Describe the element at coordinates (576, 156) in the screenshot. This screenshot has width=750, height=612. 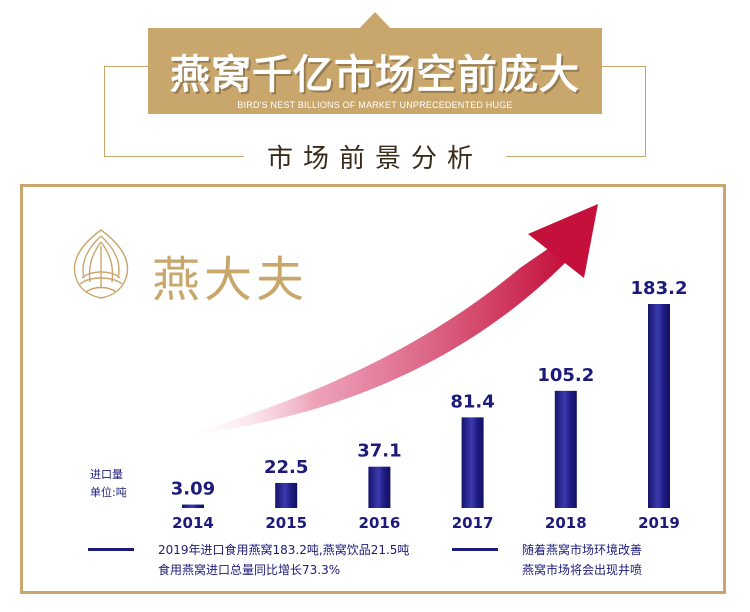
I see `deco-line-bottom-right` at that location.